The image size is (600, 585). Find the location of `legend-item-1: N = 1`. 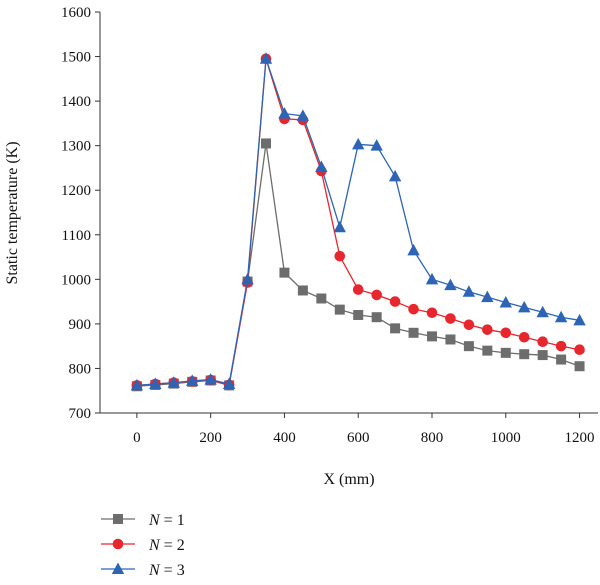

legend-item-1: N = 1 is located at coordinates (143, 520).